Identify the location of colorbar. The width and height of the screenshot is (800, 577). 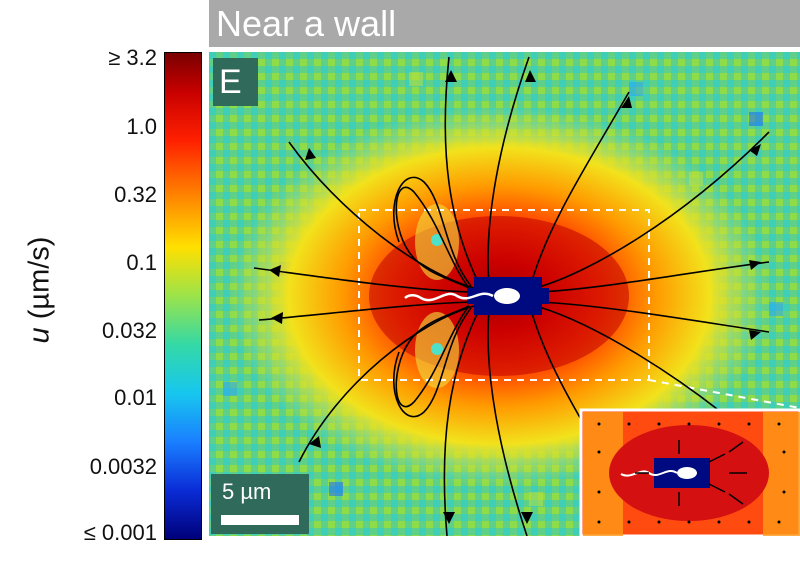
(183, 296).